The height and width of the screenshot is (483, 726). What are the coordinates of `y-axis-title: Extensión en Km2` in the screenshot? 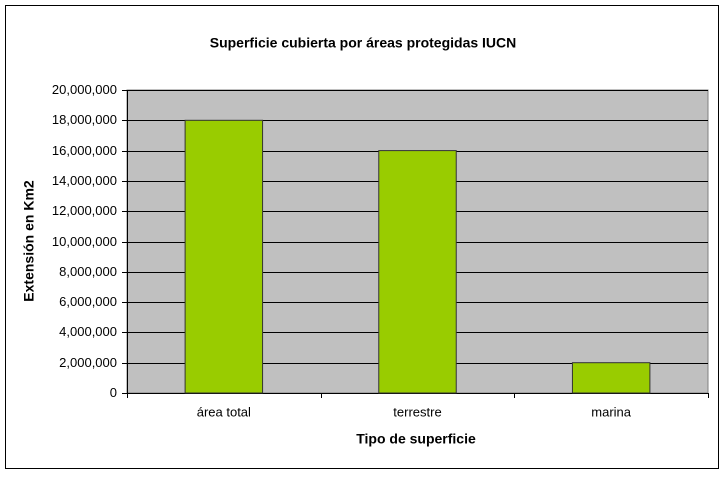 It's located at (29, 241).